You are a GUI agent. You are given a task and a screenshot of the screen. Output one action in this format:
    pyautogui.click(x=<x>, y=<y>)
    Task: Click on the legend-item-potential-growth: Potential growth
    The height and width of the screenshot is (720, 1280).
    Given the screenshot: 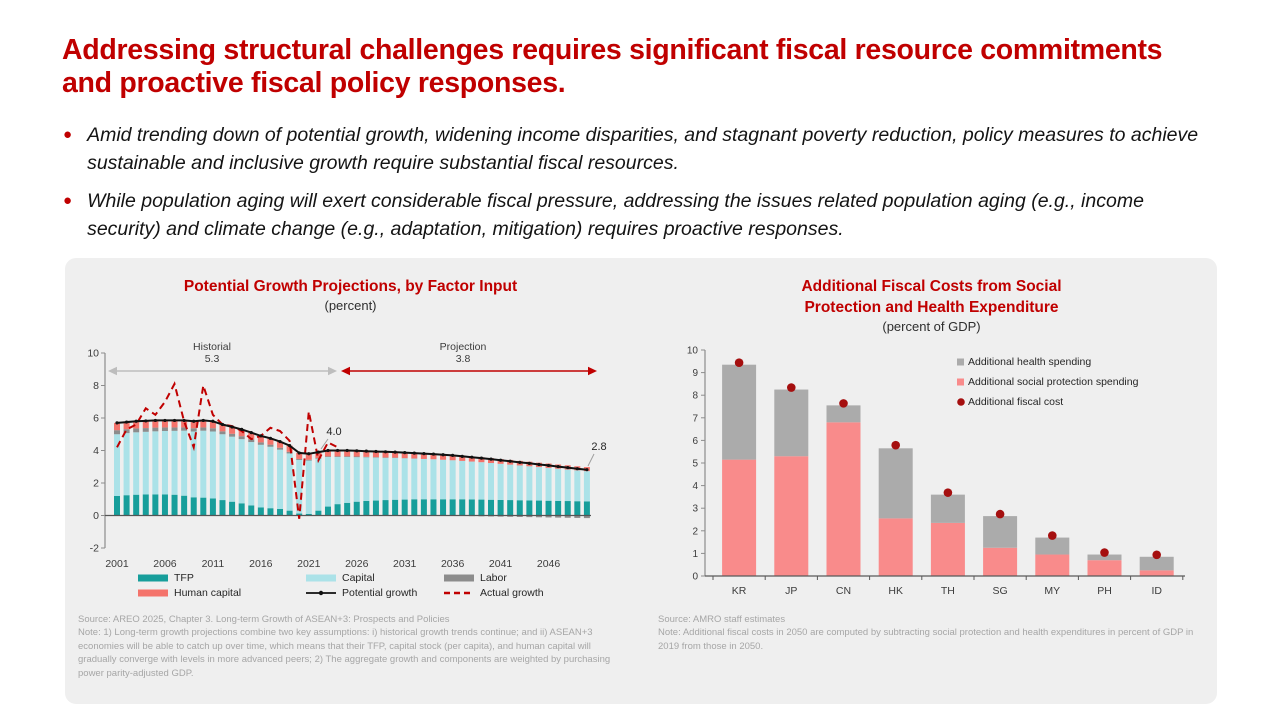 What is the action you would take?
    pyautogui.click(x=375, y=593)
    